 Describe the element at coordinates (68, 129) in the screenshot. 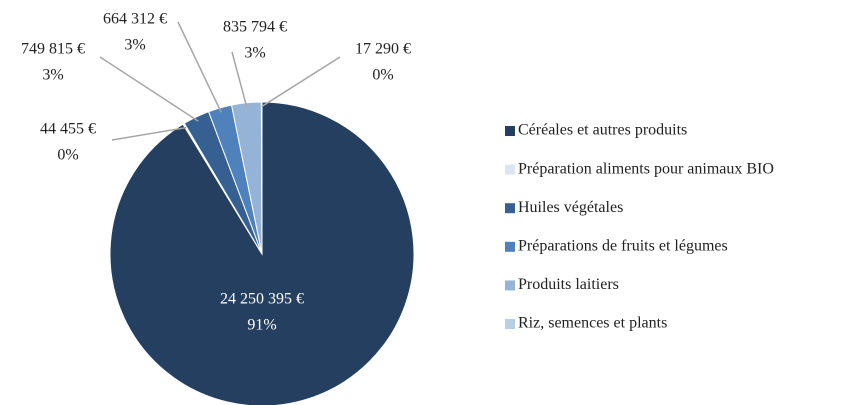

I see `data-label: 44 455 €` at that location.